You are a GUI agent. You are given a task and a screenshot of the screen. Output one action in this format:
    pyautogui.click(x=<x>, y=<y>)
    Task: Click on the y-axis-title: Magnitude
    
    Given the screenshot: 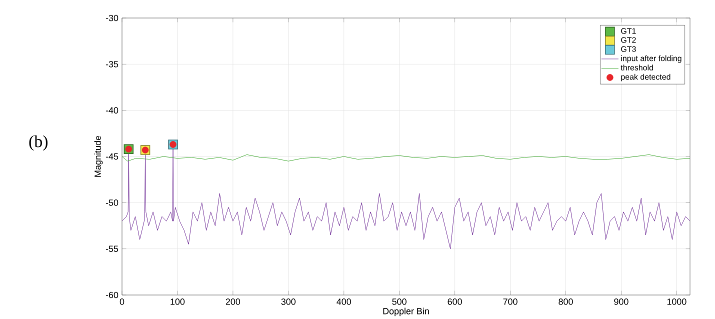 What is the action you would take?
    pyautogui.click(x=98, y=156)
    